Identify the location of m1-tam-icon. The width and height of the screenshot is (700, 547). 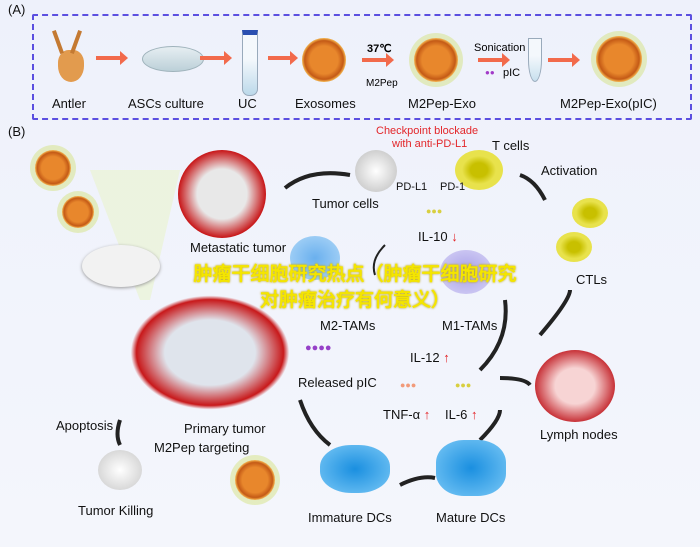
(466, 272).